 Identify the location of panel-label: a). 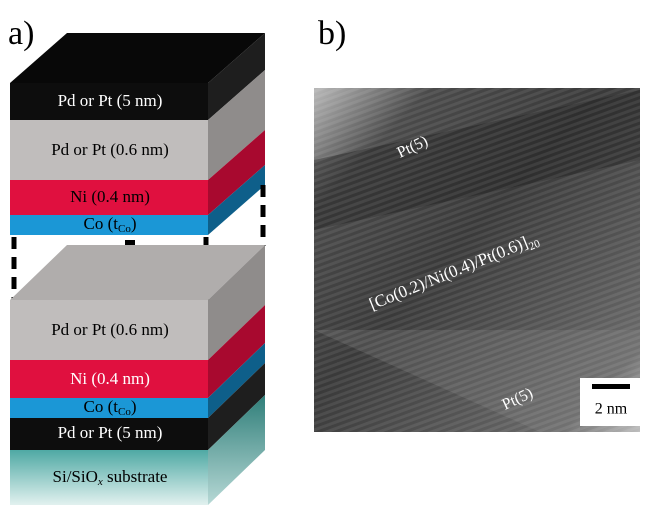
(21, 33).